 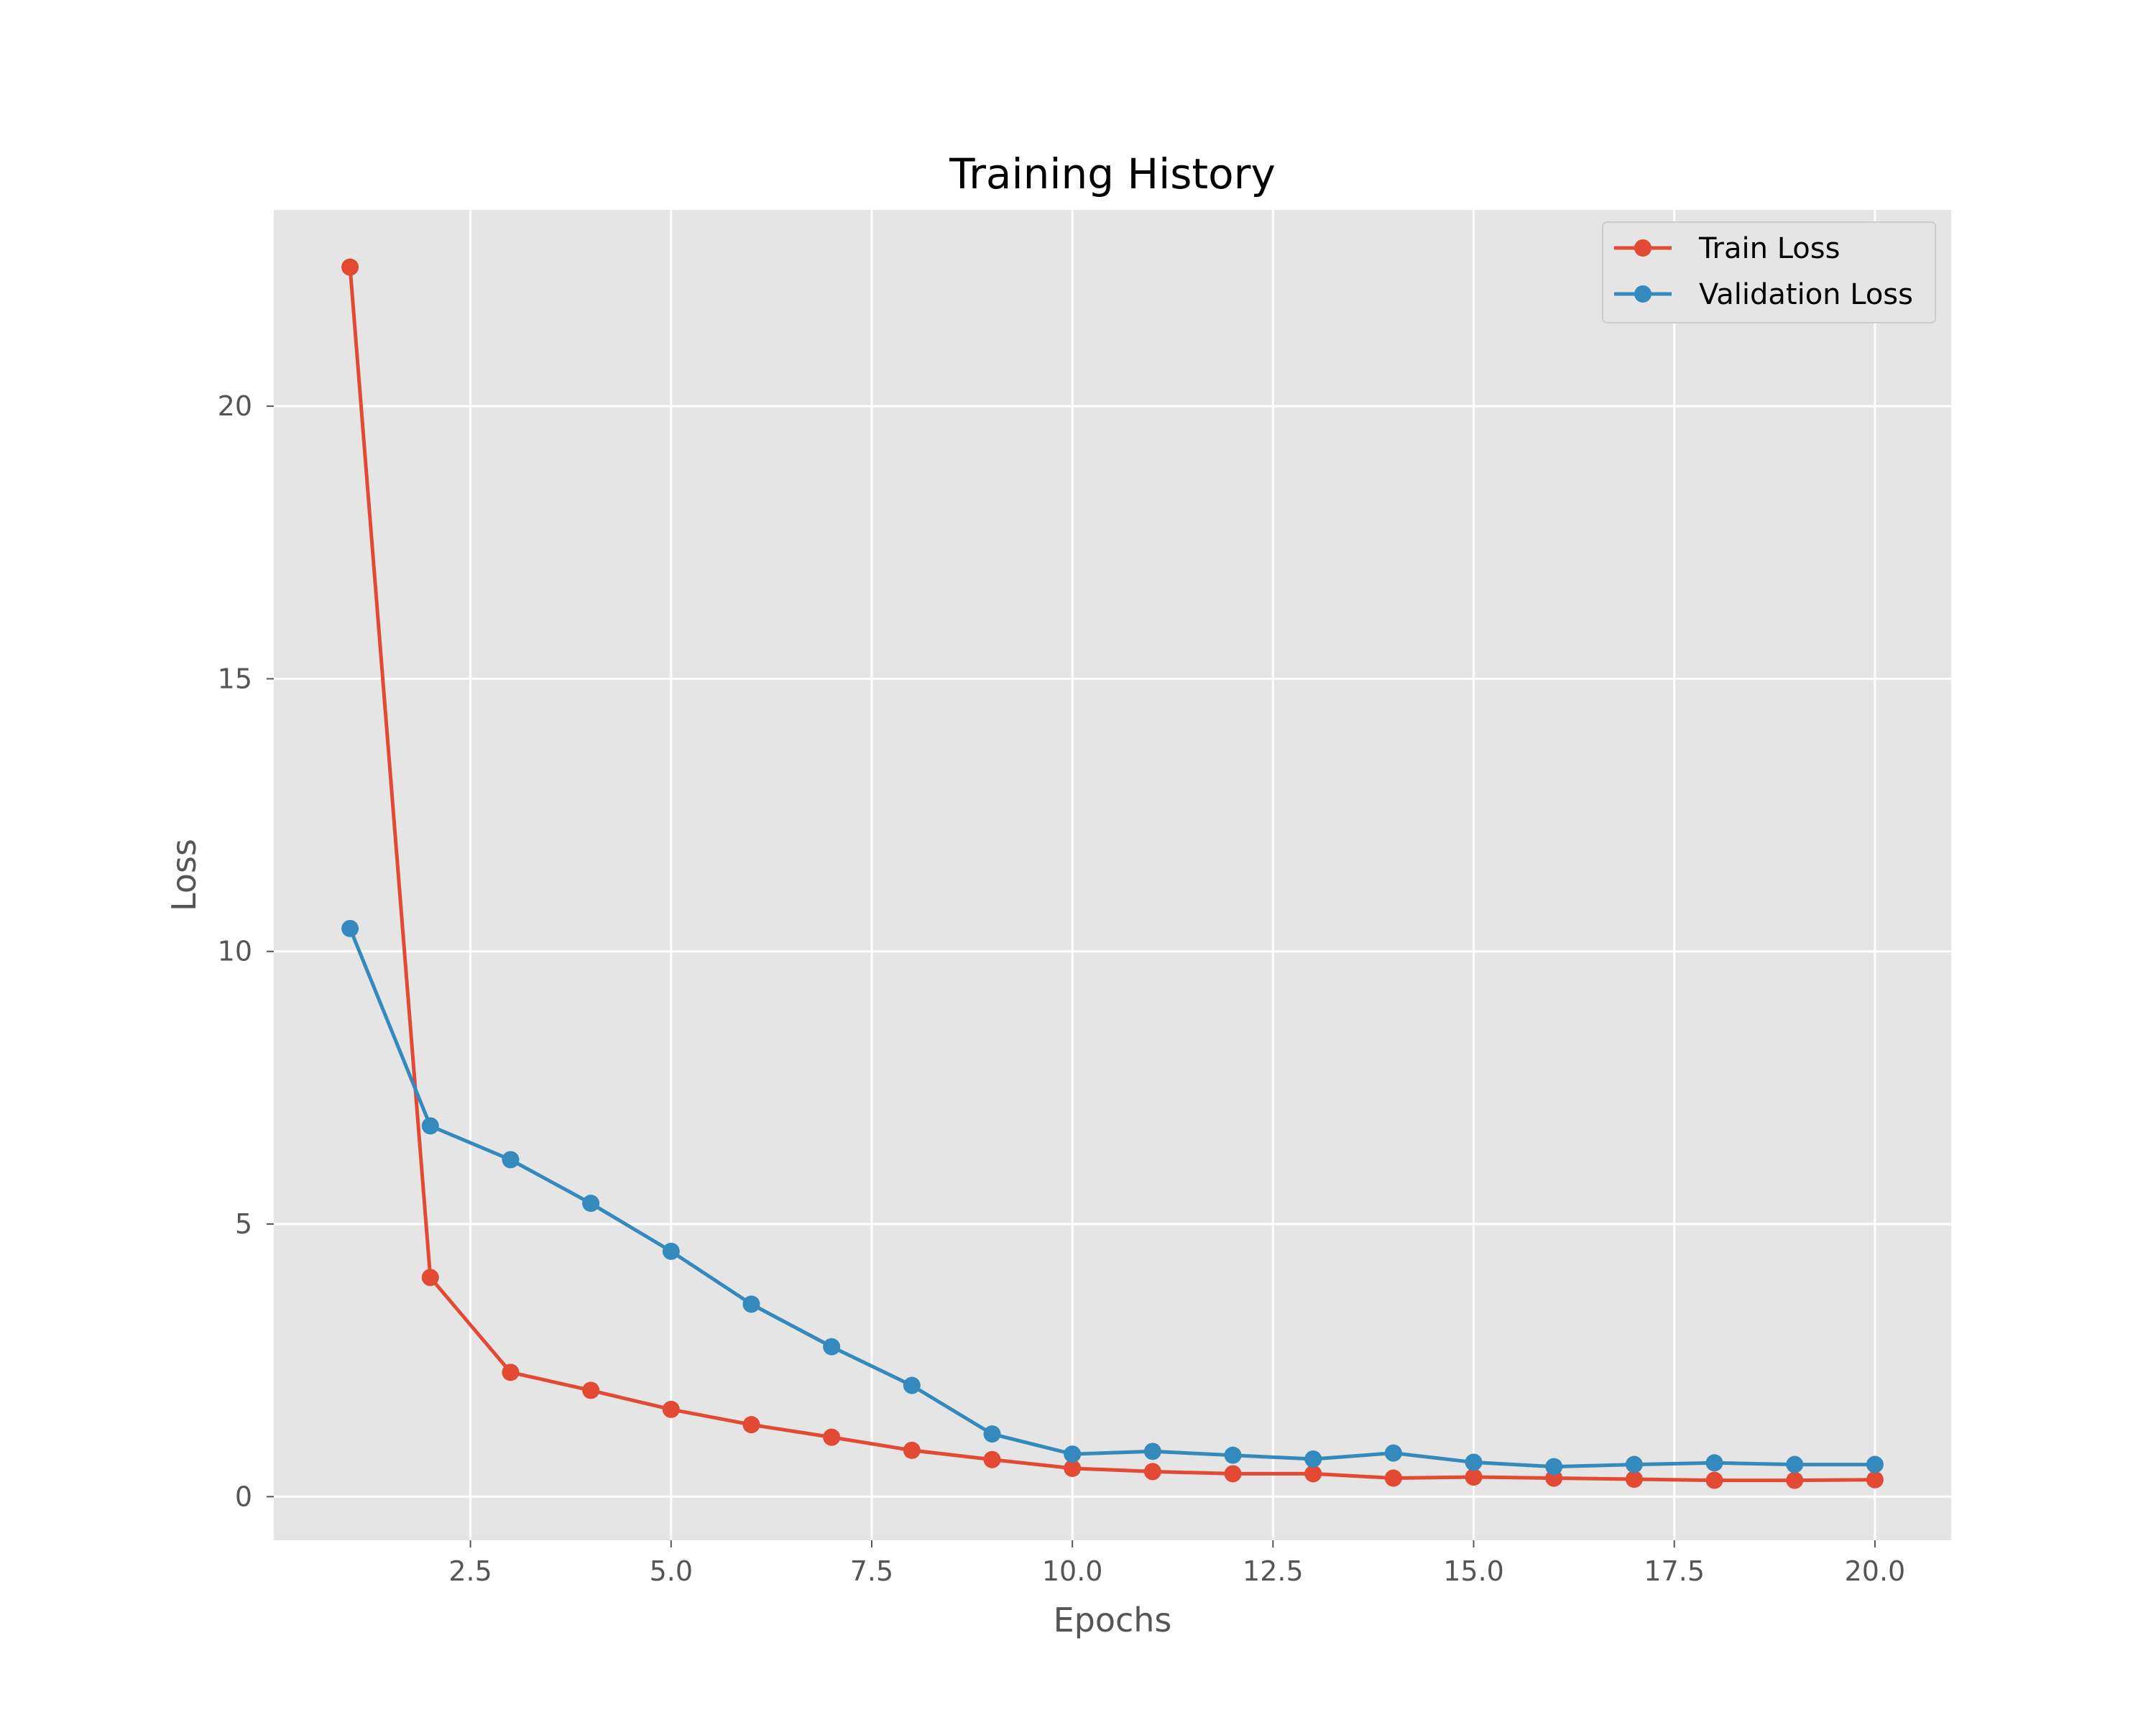 I want to click on x-axis-ticks: 2.5 5.0 7.5 10.0 12.5 15.0 17.5 20.0, so click(x=1176, y=1563).